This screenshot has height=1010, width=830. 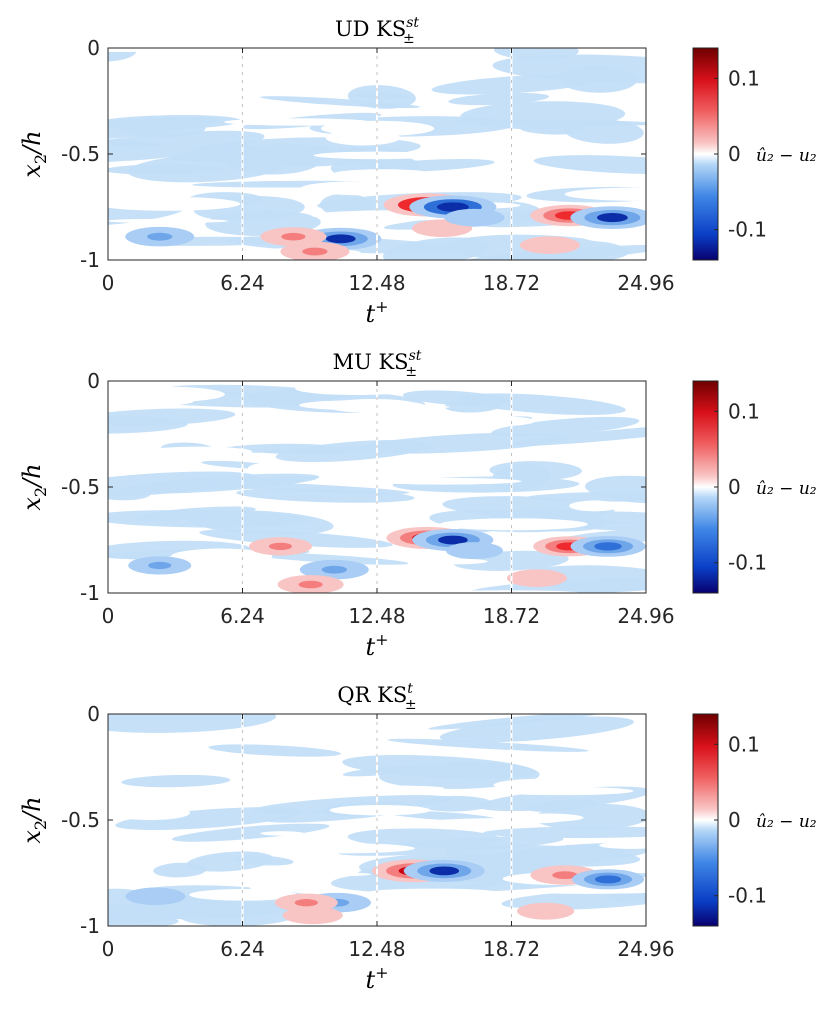 What do you see at coordinates (108, 616) in the screenshot?
I see `x-tick-label: 0` at bounding box center [108, 616].